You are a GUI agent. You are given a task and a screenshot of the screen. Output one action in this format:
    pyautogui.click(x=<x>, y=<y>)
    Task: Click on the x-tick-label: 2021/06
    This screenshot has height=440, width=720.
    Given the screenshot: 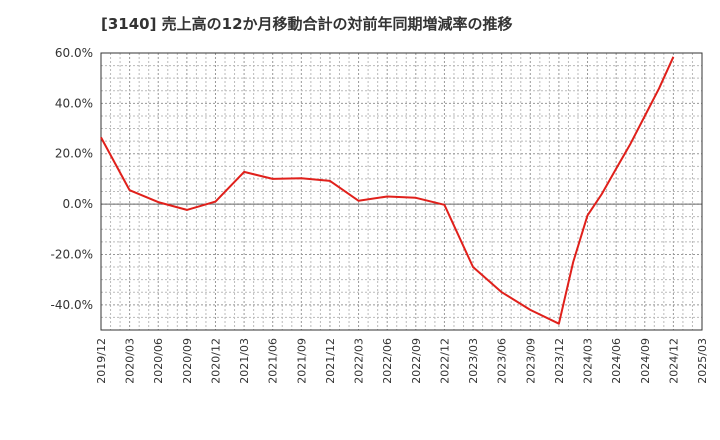 What is the action you would take?
    pyautogui.click(x=273, y=361)
    